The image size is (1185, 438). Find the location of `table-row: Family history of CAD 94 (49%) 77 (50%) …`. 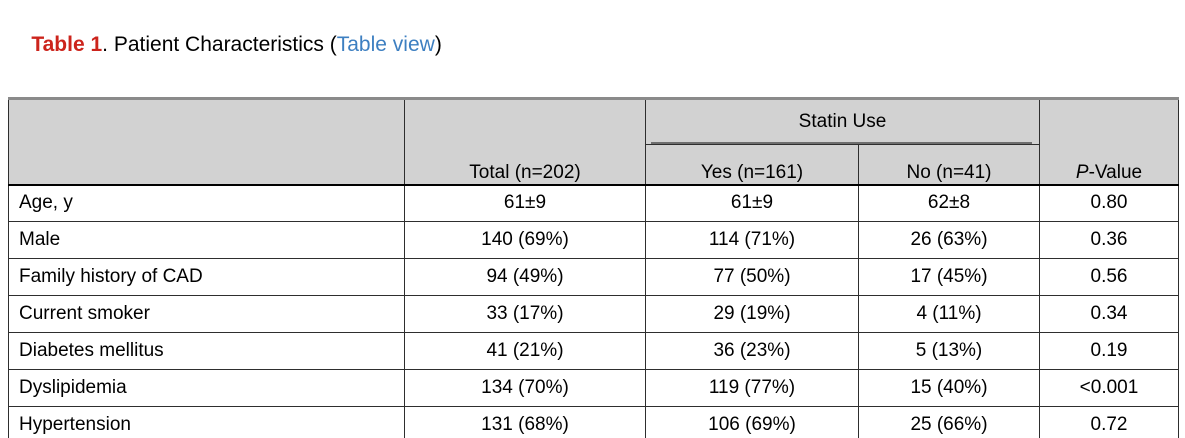

table-row: Family history of CAD 94 (49%) 77 (50%) … is located at coordinates (593, 277).